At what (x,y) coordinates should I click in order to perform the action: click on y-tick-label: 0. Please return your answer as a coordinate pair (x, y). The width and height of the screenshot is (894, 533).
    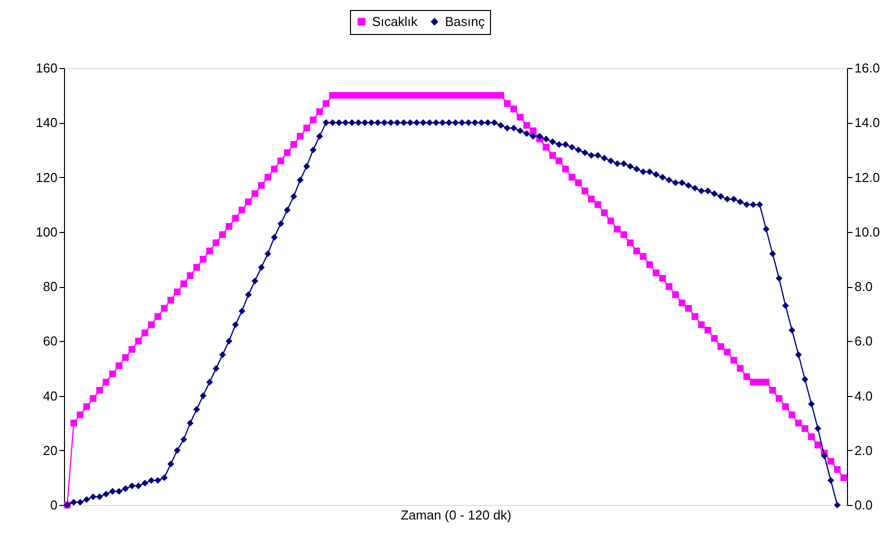
    Looking at the image, I should click on (54, 505).